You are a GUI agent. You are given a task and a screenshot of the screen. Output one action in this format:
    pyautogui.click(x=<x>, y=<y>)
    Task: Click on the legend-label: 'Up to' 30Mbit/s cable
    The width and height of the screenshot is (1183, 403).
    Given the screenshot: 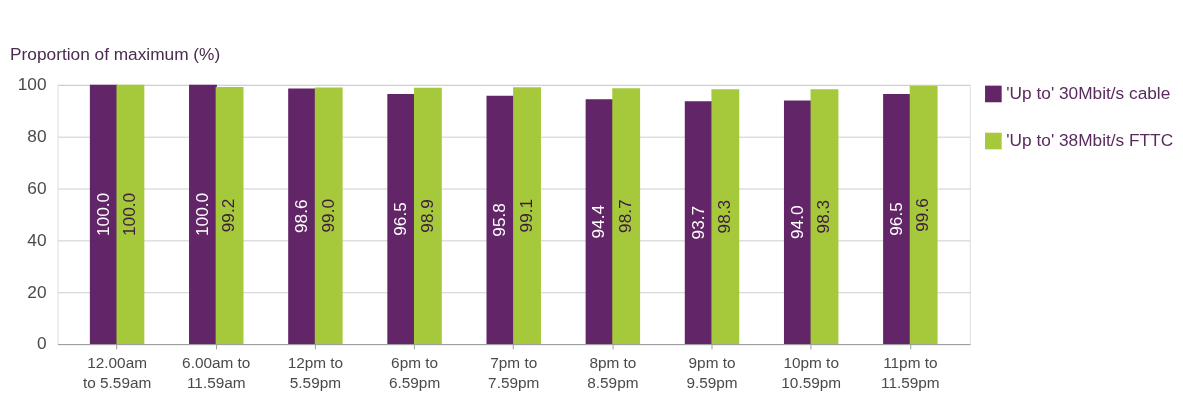 What is the action you would take?
    pyautogui.click(x=1088, y=92)
    